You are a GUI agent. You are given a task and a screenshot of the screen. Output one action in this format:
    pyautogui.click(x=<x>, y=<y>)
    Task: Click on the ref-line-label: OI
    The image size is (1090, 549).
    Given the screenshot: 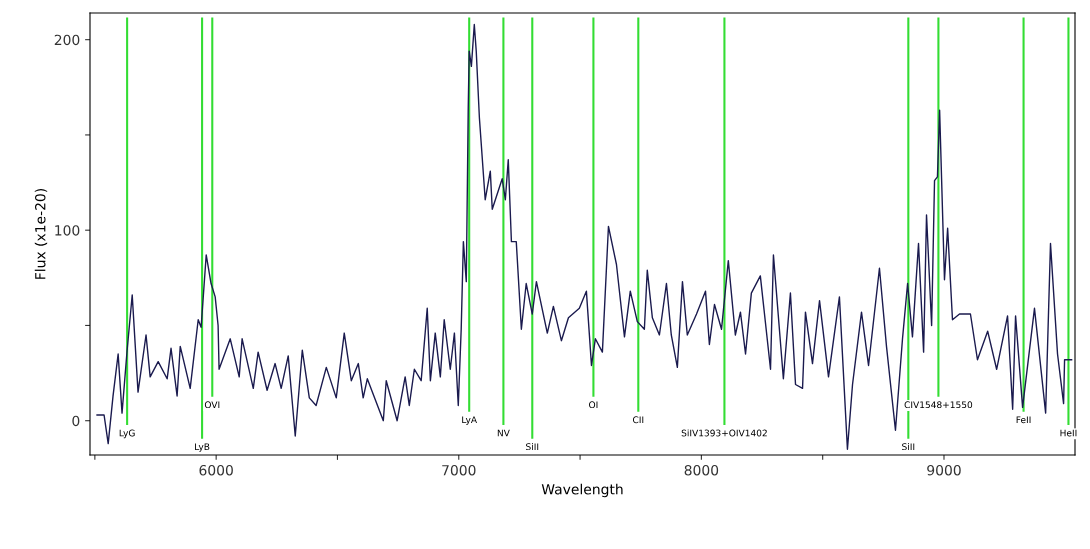 What is the action you would take?
    pyautogui.click(x=593, y=405)
    